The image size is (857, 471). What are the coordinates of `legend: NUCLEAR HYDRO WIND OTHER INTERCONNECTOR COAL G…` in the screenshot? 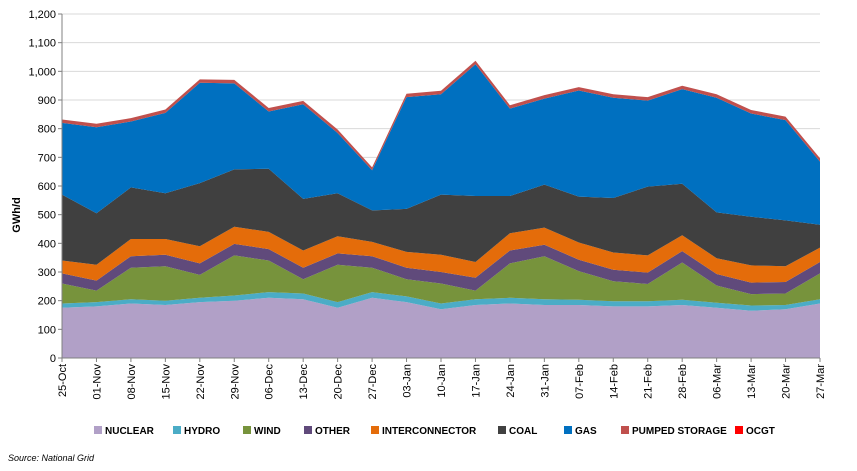 It's located at (434, 431).